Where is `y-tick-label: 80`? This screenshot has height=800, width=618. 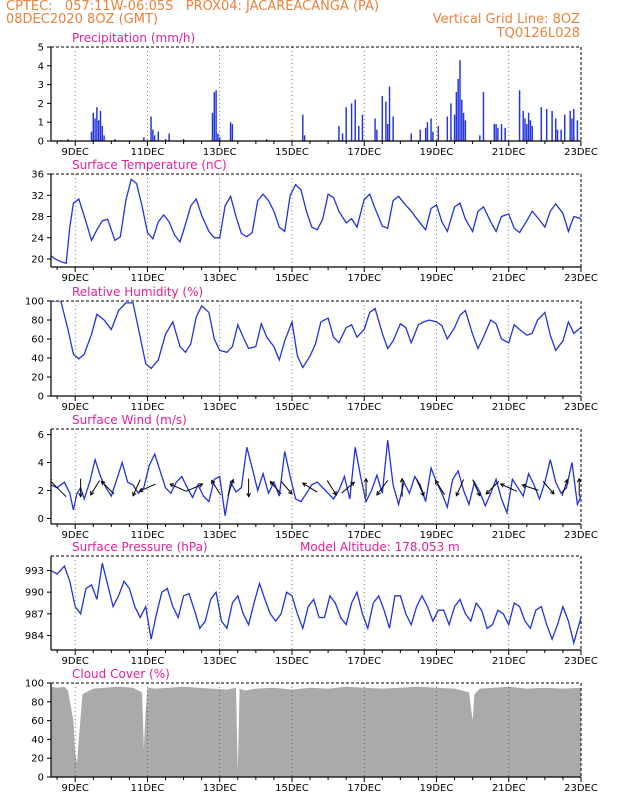 y-tick-label: 80 is located at coordinates (37, 702).